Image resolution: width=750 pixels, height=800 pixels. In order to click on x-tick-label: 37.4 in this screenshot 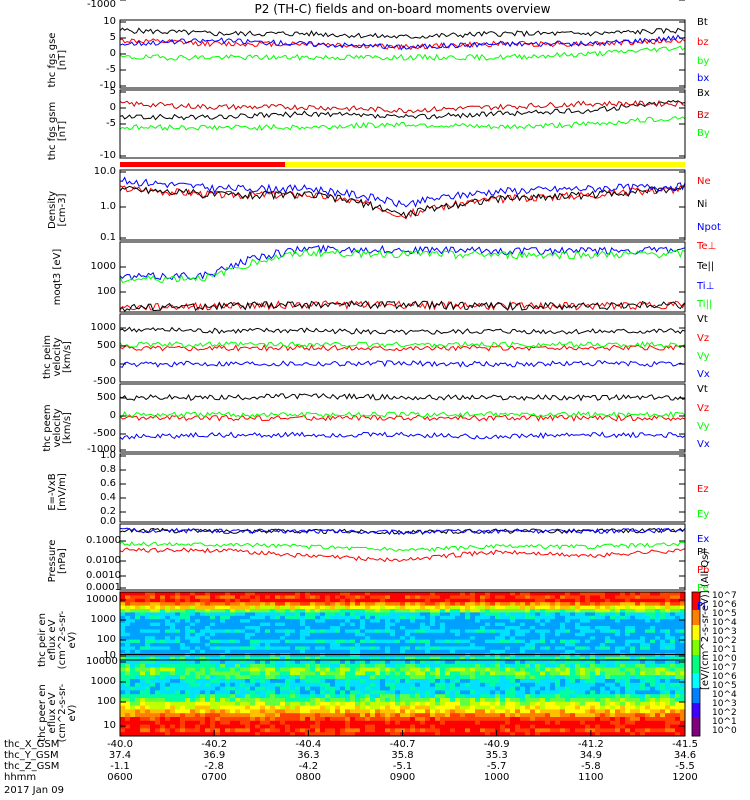, I will do `click(120, 755)`.